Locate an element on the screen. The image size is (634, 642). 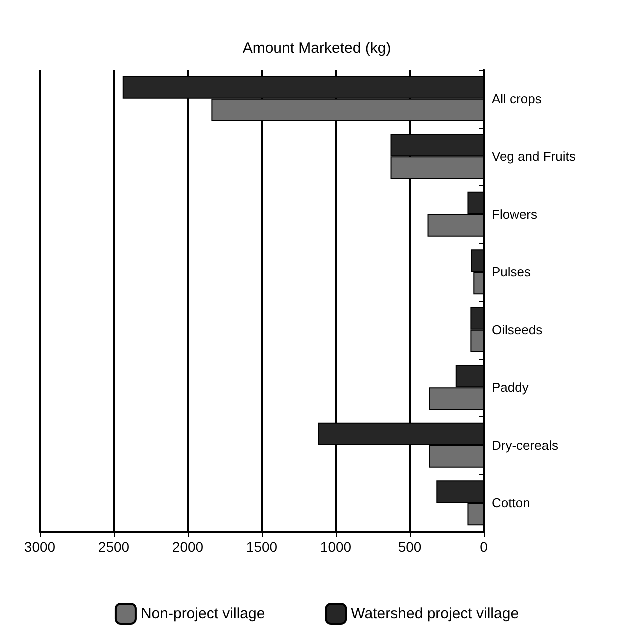
x-tick-label: 3000 is located at coordinates (40, 547).